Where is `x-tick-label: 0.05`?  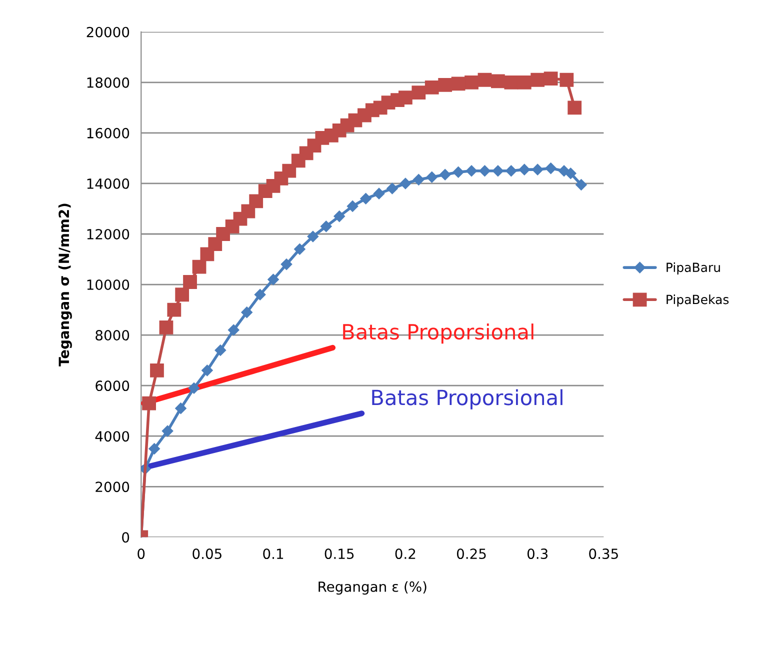
x-tick-label: 0.05 is located at coordinates (207, 554).